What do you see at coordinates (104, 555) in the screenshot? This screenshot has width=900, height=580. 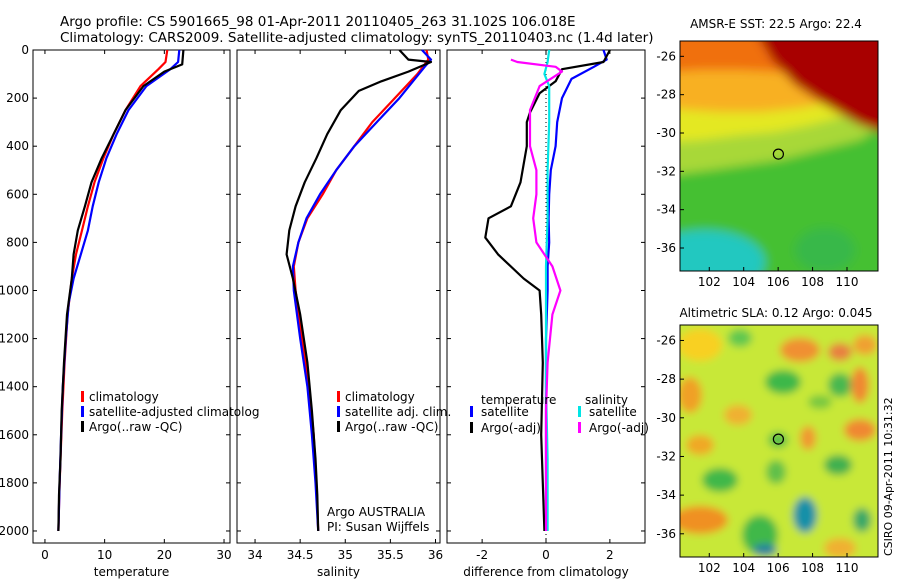 I see `x-tick-label: 10` at bounding box center [104, 555].